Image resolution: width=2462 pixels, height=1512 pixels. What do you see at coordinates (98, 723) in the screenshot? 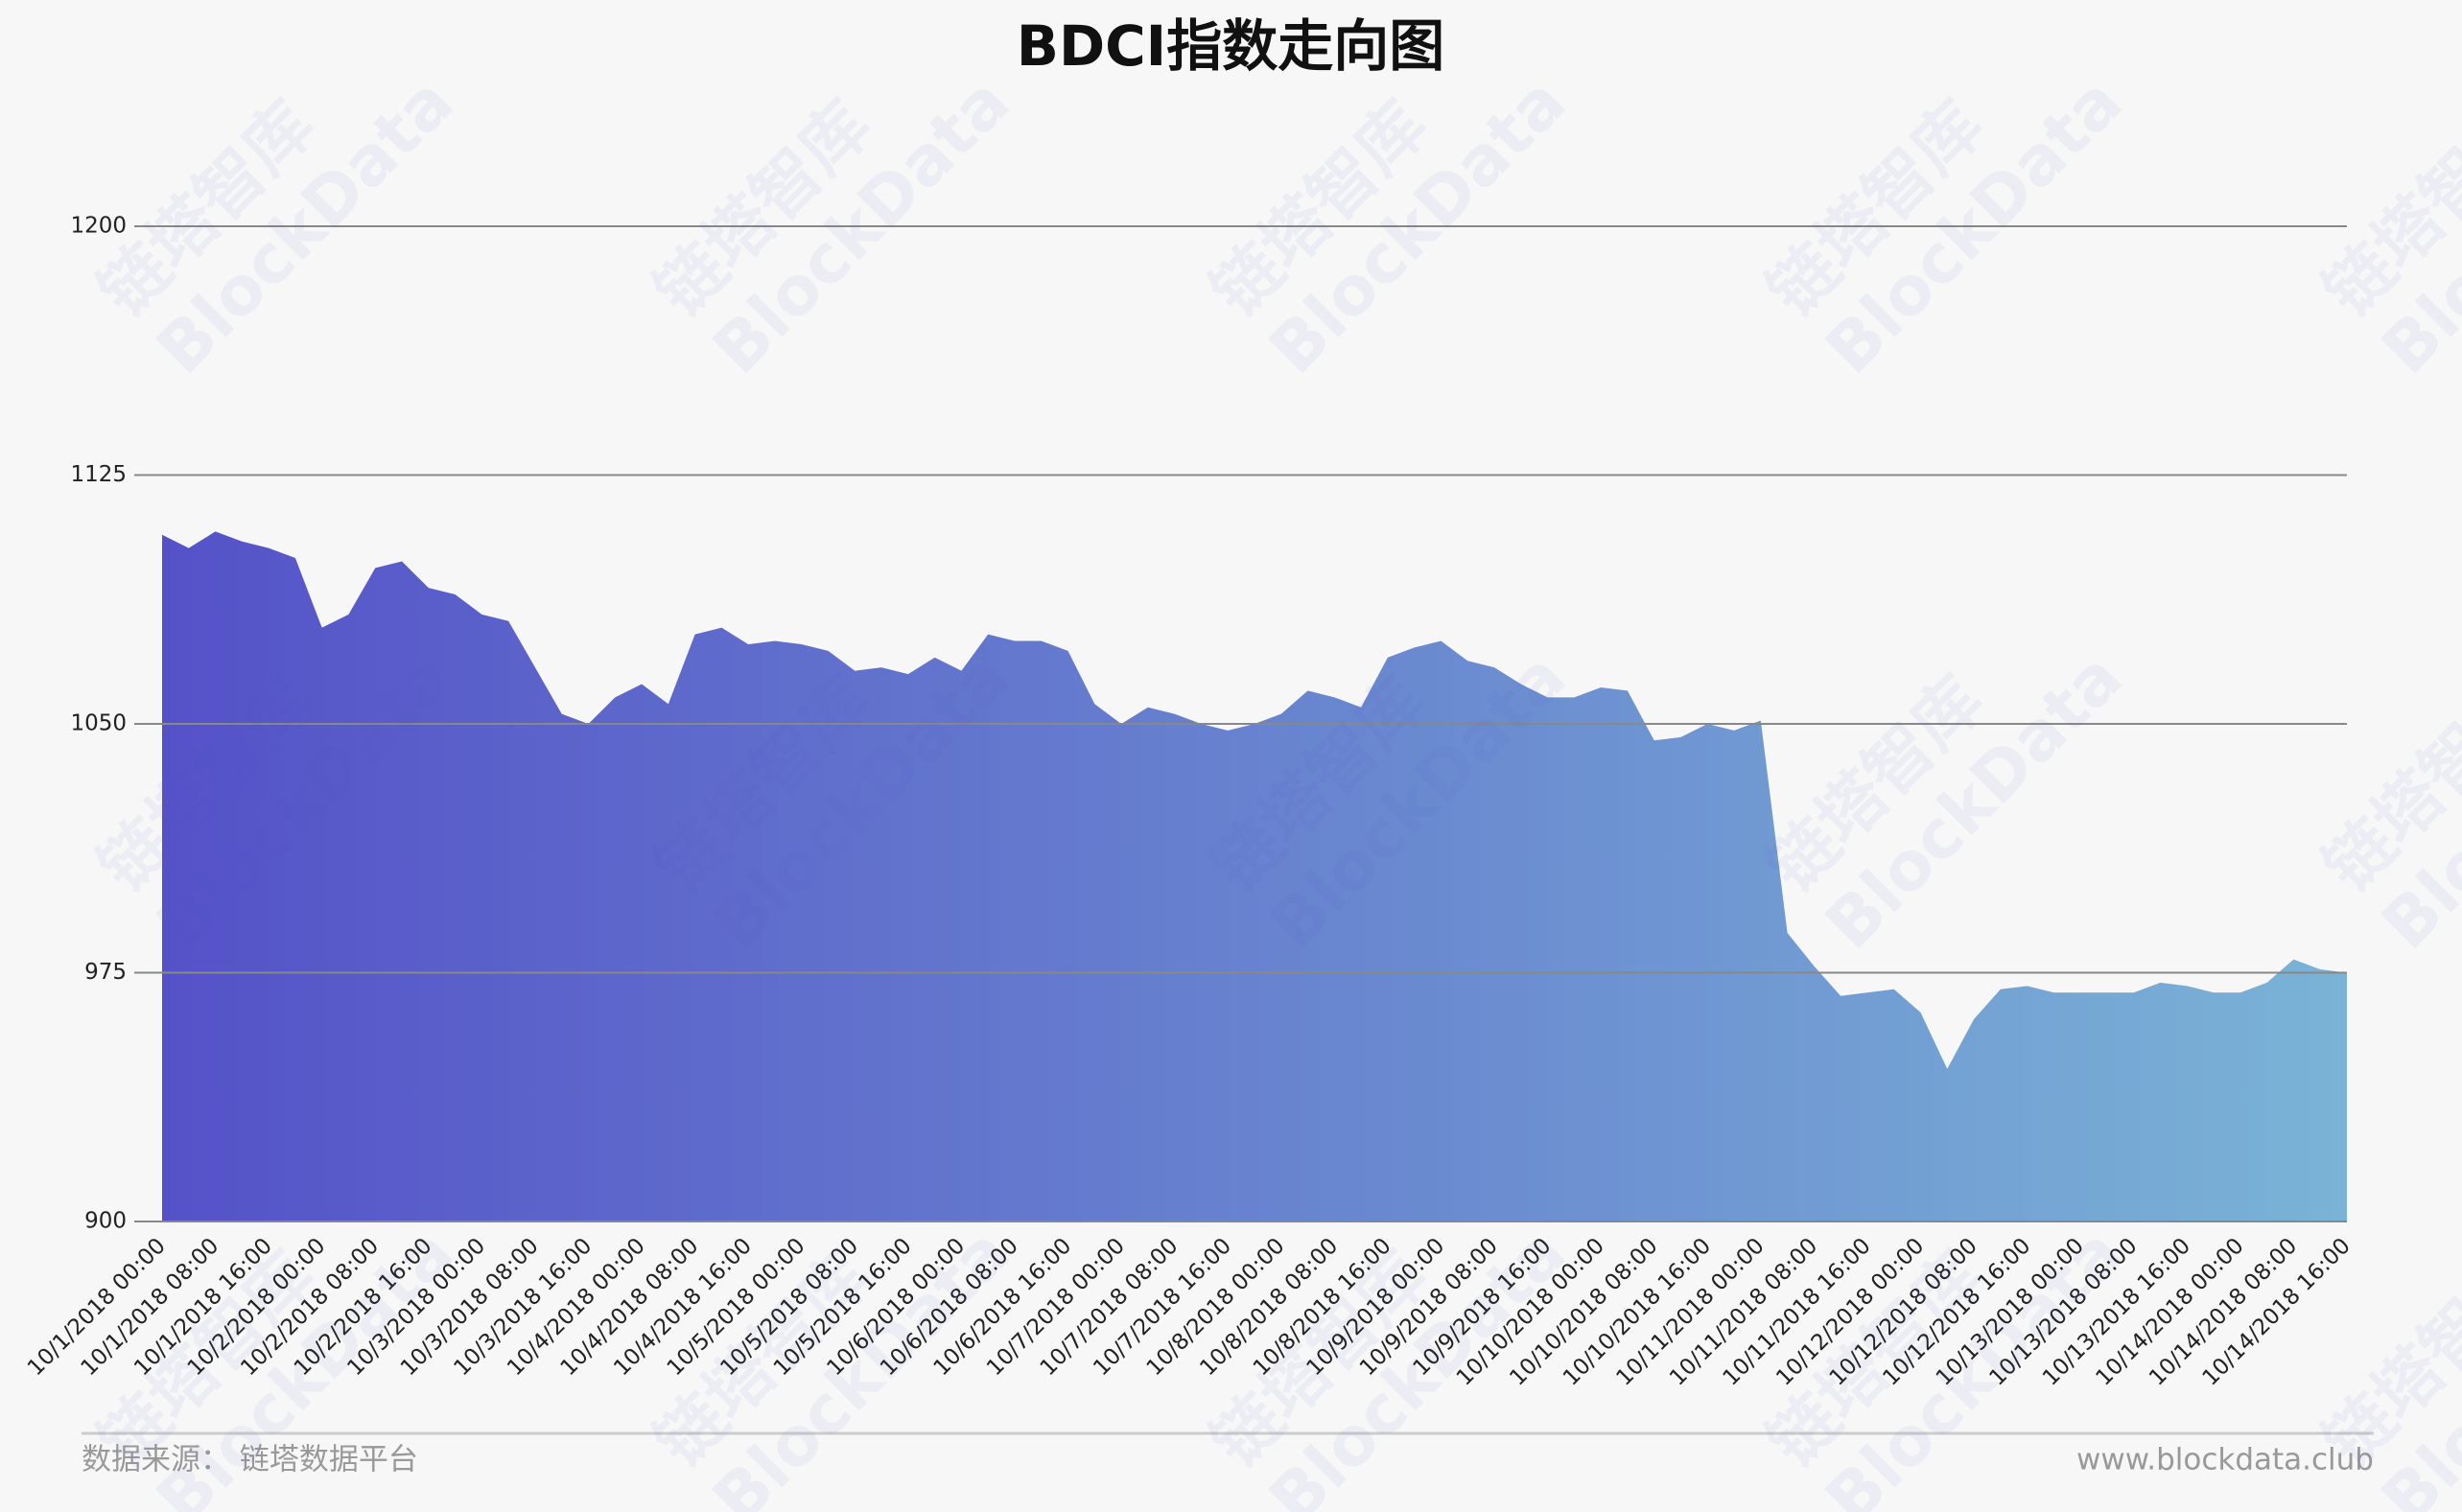
I see `y-tick-label: 1050` at bounding box center [98, 723].